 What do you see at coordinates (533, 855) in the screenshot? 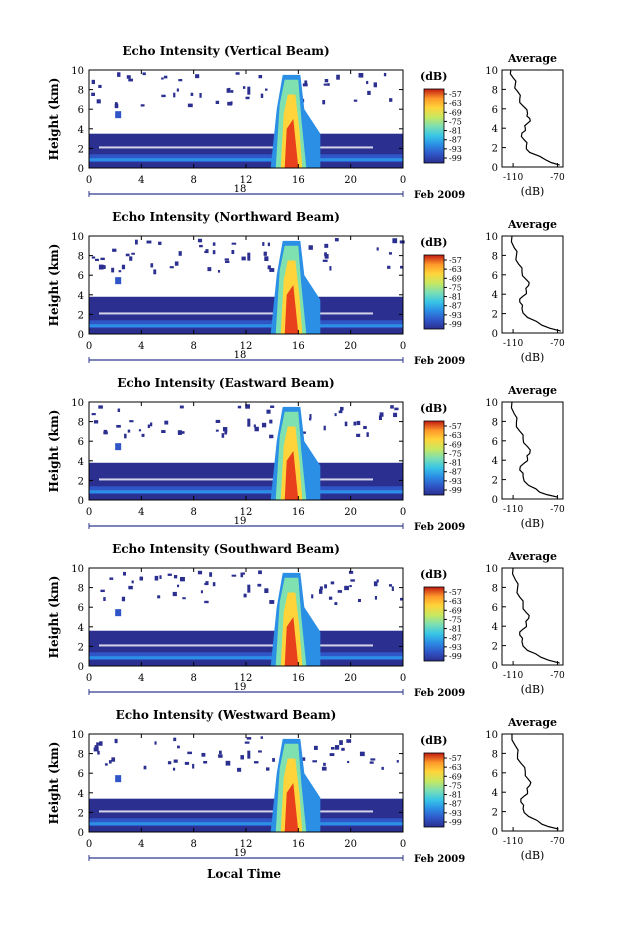
I see `profile-x-label: (dB)` at bounding box center [533, 855].